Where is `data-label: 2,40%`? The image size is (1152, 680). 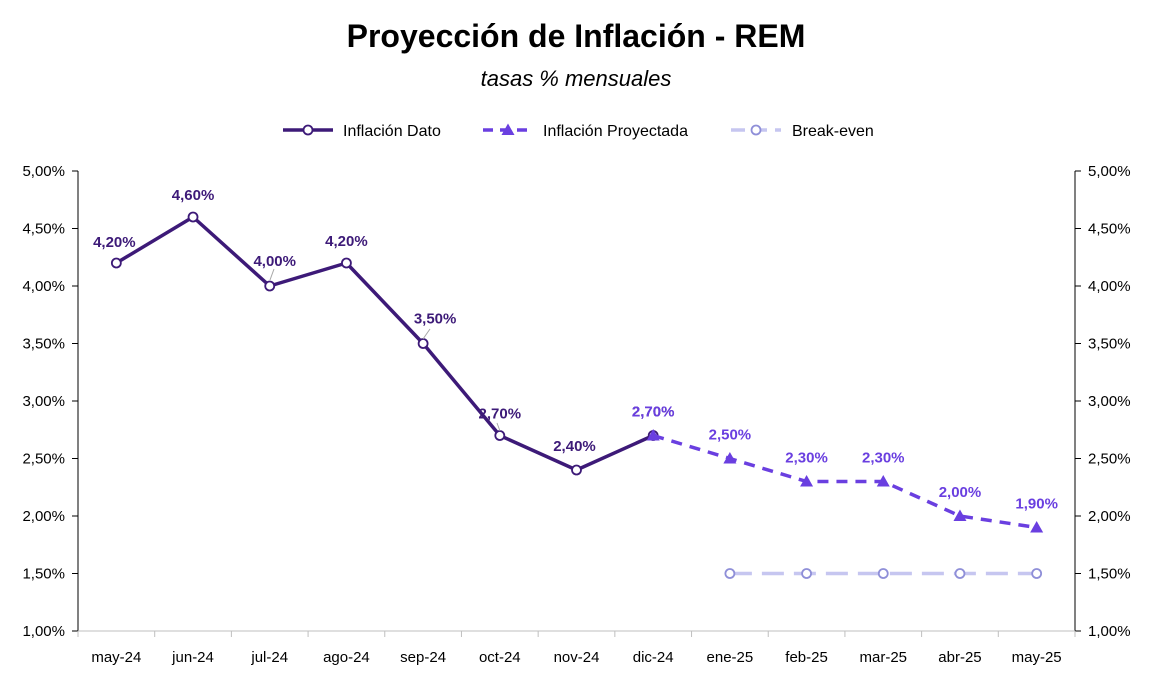 data-label: 2,40% is located at coordinates (574, 446).